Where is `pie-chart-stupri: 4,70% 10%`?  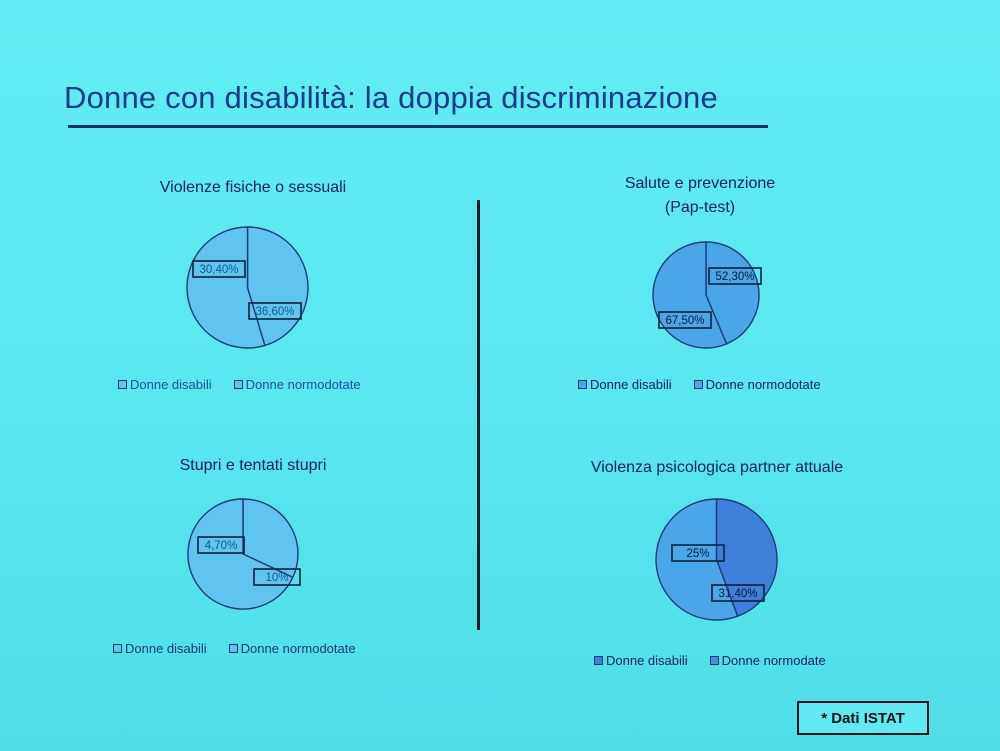
pie-chart-stupri: 4,70% 10% is located at coordinates (244, 554).